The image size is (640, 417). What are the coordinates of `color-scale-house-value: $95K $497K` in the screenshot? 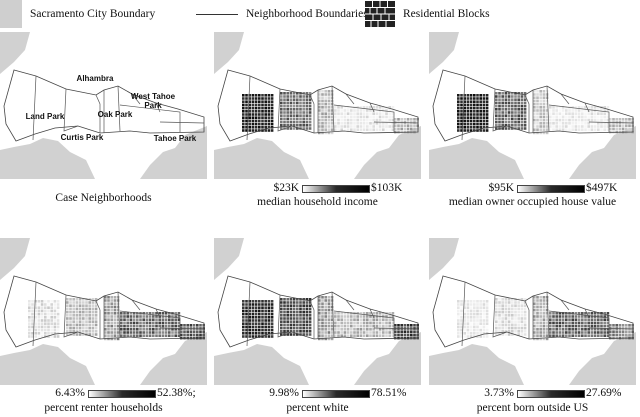 It's located at (532, 189).